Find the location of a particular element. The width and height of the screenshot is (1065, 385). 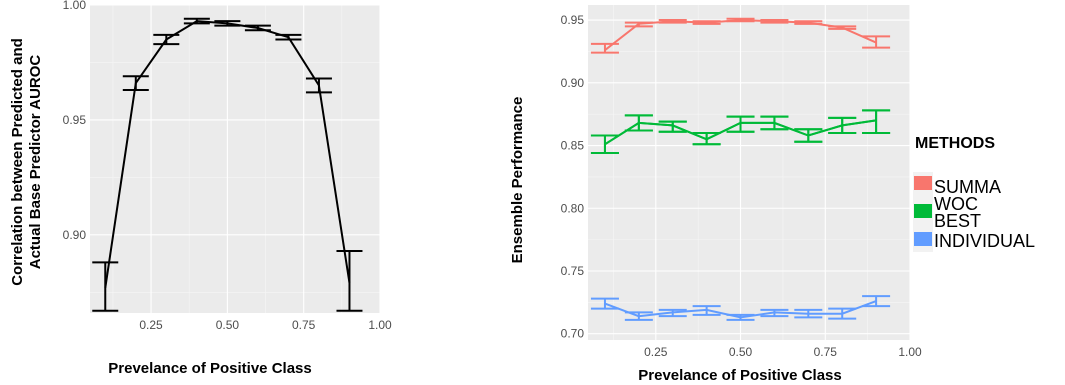

right-series-summa is located at coordinates (740, 35).